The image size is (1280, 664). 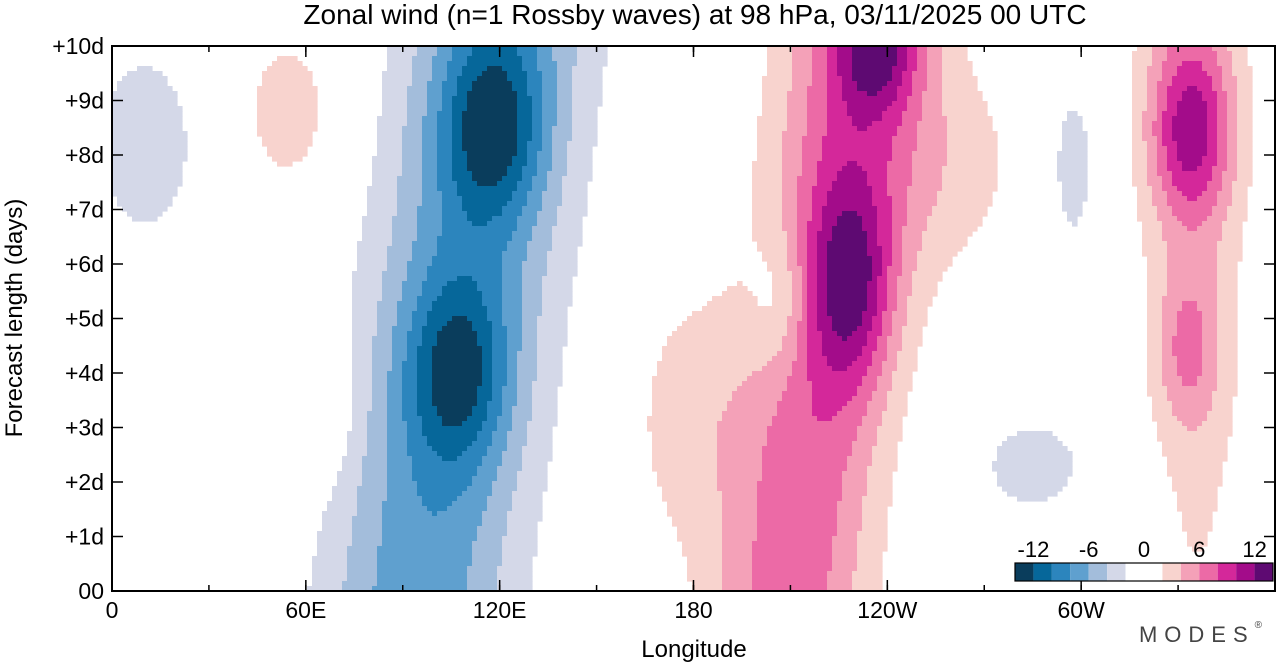 What do you see at coordinates (1042, 572) in the screenshot?
I see `colorbar-swatch` at bounding box center [1042, 572].